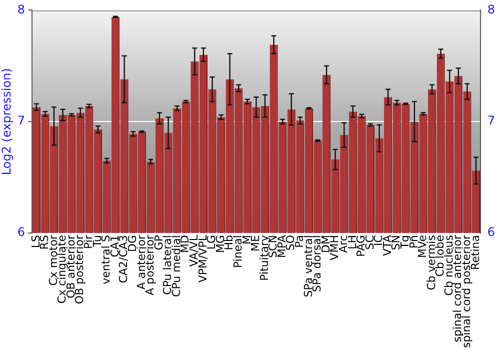  I want to click on x-tick-label: Tg, so click(405, 242).